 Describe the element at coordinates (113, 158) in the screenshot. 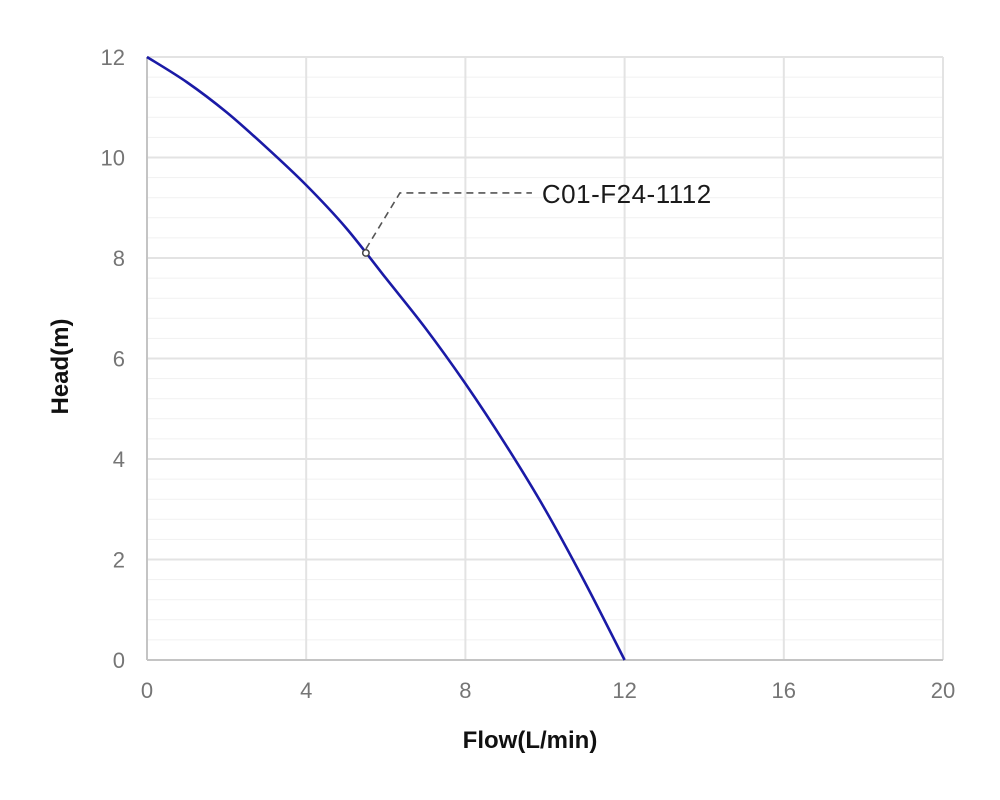

I see `y-tick-label: 10` at that location.